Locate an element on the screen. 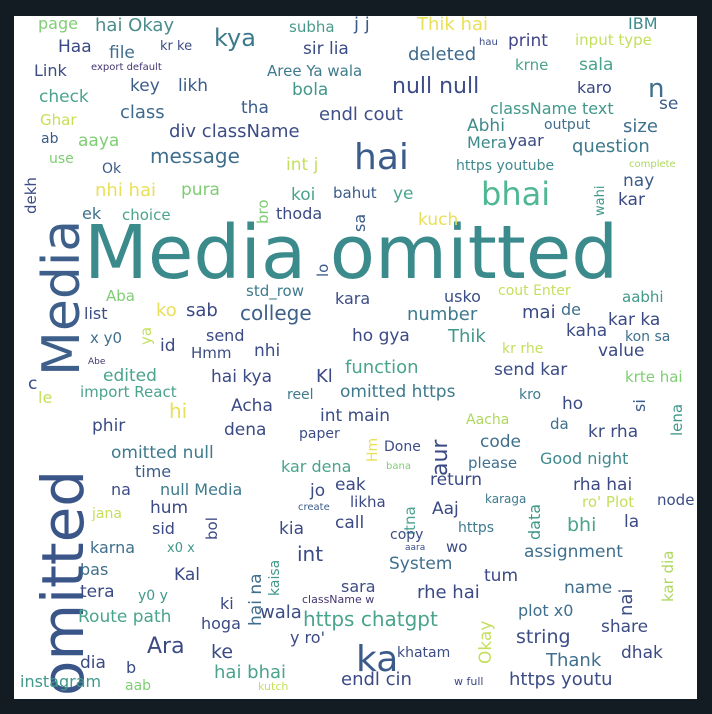 Image resolution: width=712 pixels, height=714 pixels. word: aabhi is located at coordinates (643, 297).